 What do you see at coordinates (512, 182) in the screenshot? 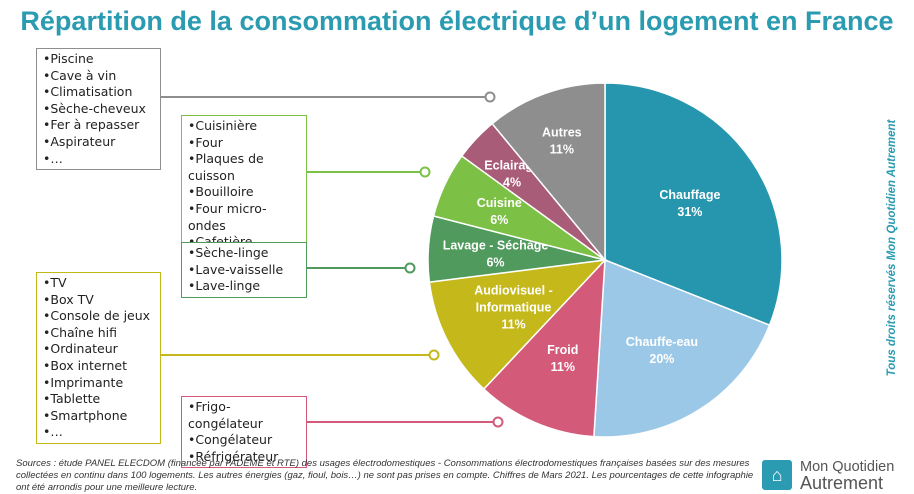
I see `slice-value-eclairage: 4%` at bounding box center [512, 182].